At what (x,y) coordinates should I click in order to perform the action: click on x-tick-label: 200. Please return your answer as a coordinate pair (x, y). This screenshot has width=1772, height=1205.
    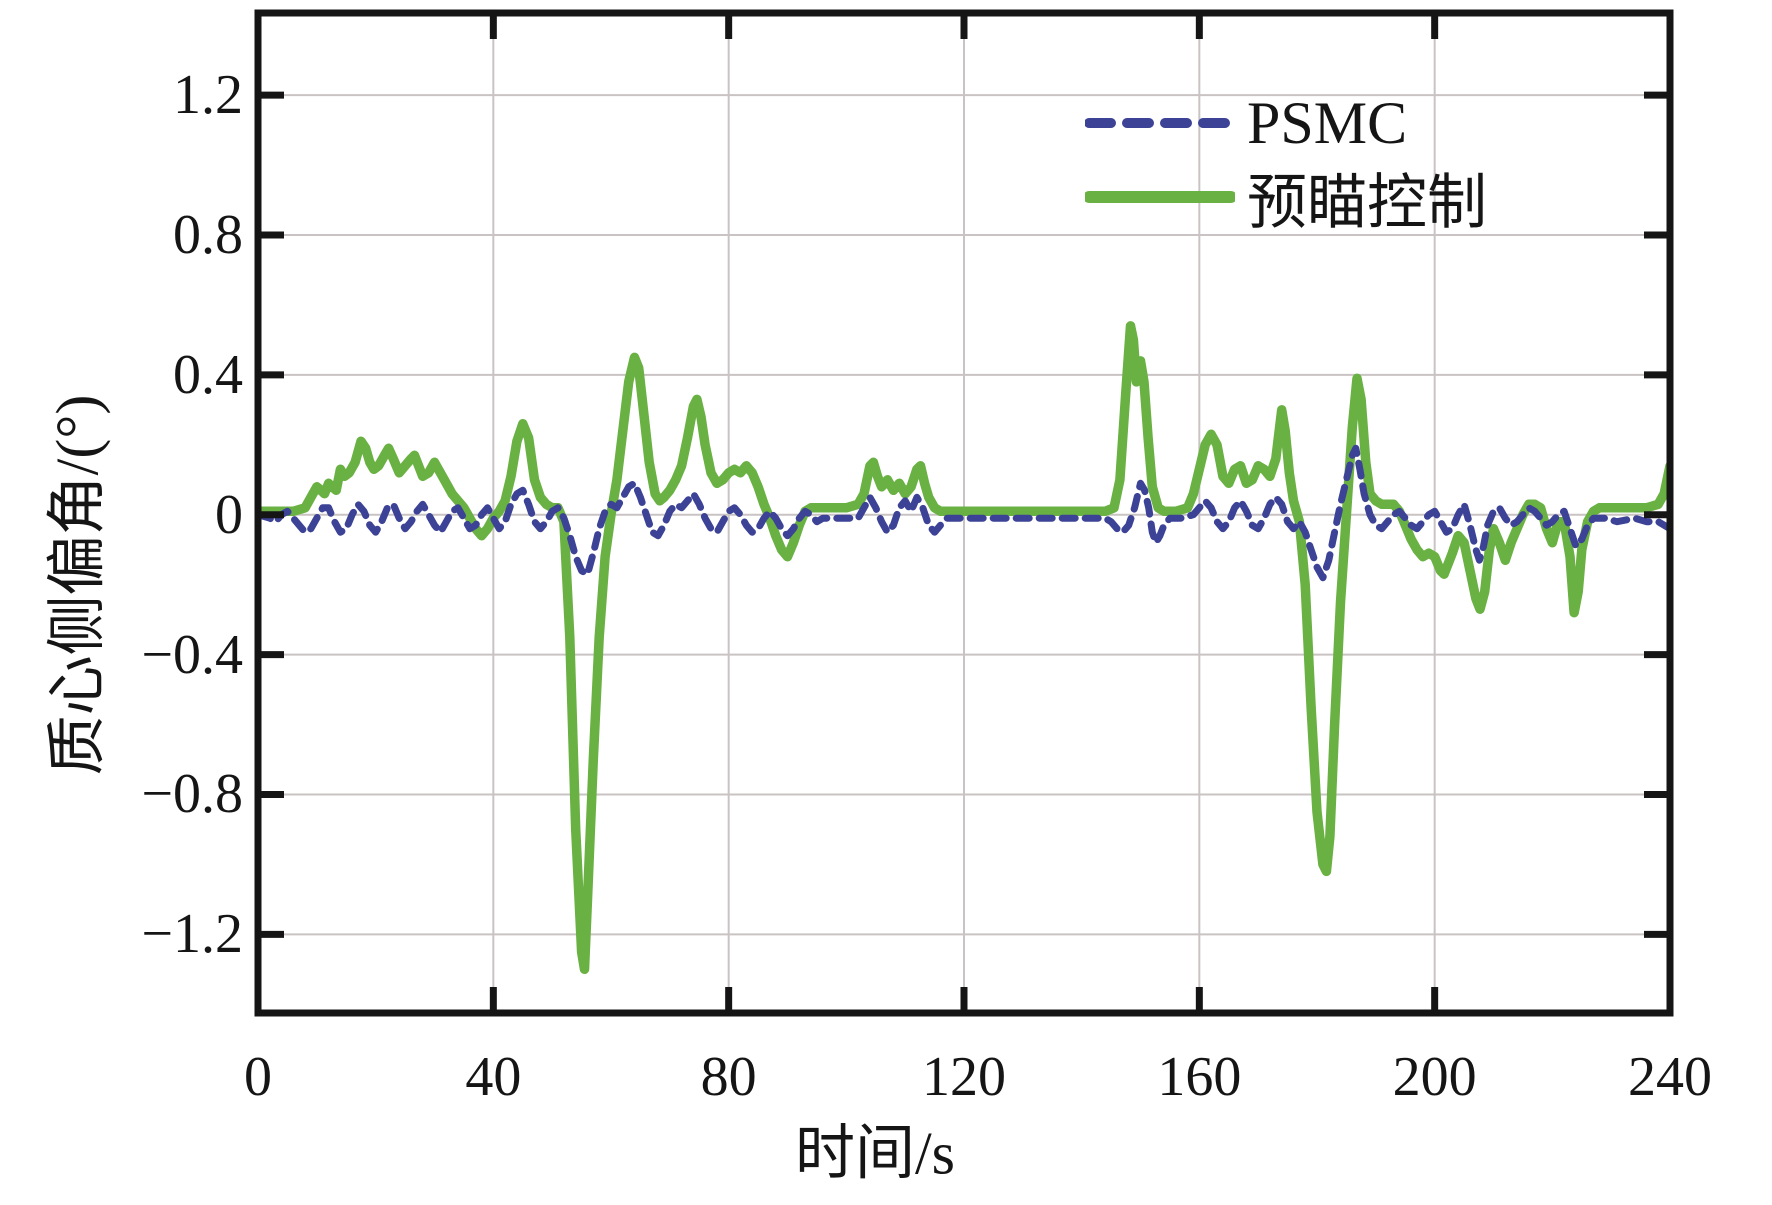
    Looking at the image, I should click on (1434, 1077).